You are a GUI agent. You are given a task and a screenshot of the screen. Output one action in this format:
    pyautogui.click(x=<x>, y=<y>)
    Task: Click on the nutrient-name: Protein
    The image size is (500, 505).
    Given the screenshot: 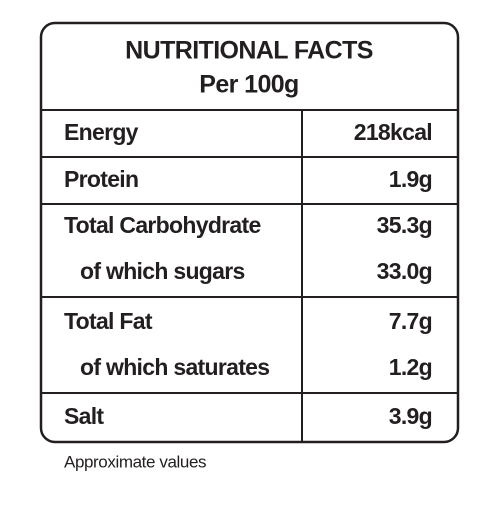 What is the action you would take?
    pyautogui.click(x=101, y=179)
    